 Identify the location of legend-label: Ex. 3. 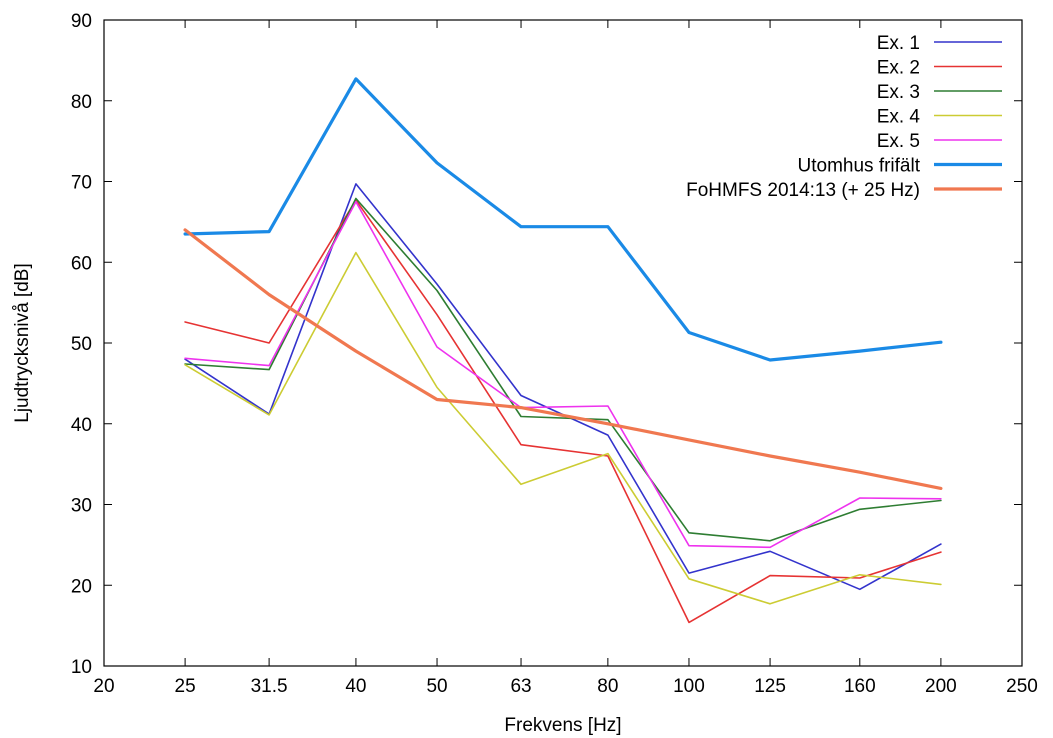
(898, 92).